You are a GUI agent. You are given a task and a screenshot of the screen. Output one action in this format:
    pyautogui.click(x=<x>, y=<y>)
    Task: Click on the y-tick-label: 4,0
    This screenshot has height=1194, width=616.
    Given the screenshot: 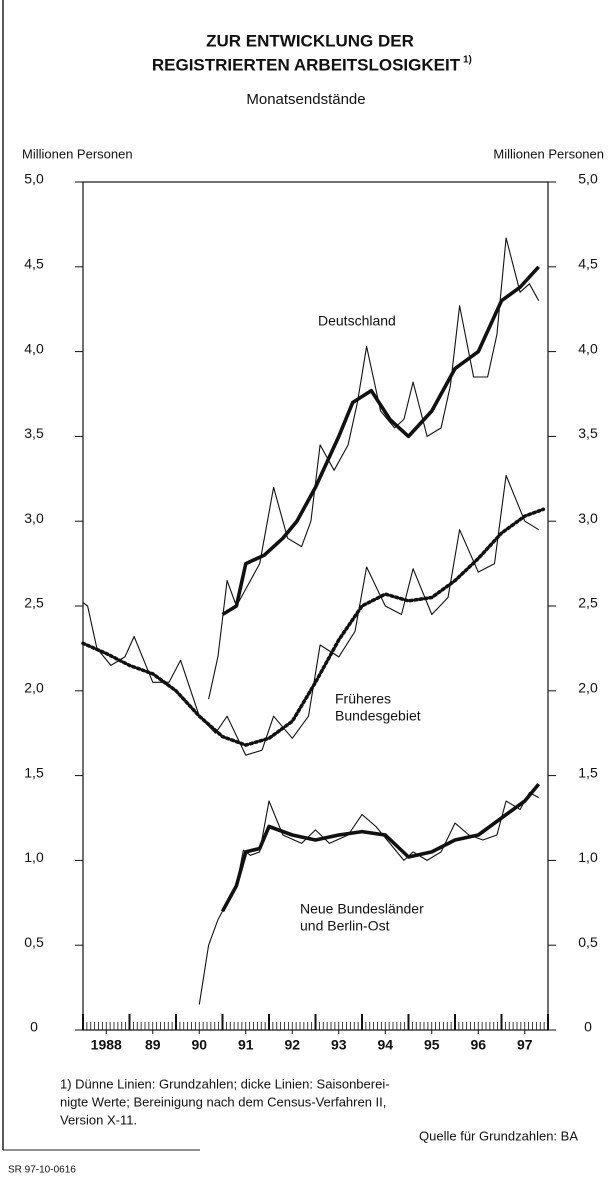 What is the action you would take?
    pyautogui.click(x=34, y=348)
    